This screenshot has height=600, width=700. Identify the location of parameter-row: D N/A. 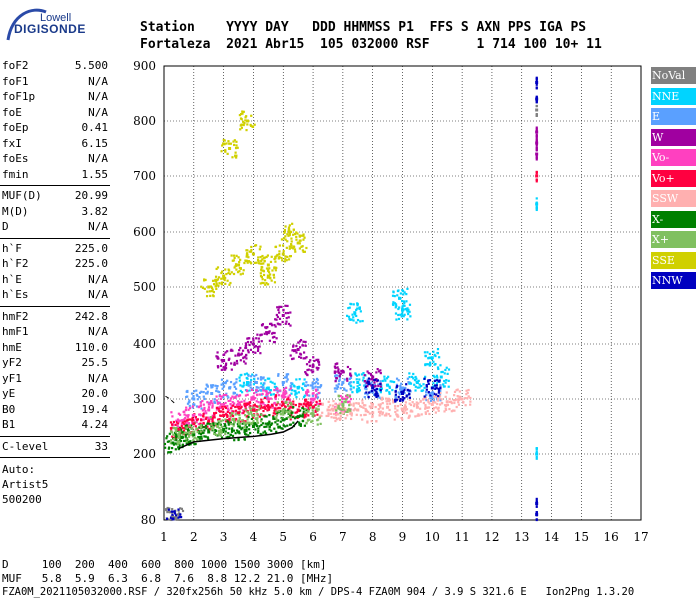
(55, 227).